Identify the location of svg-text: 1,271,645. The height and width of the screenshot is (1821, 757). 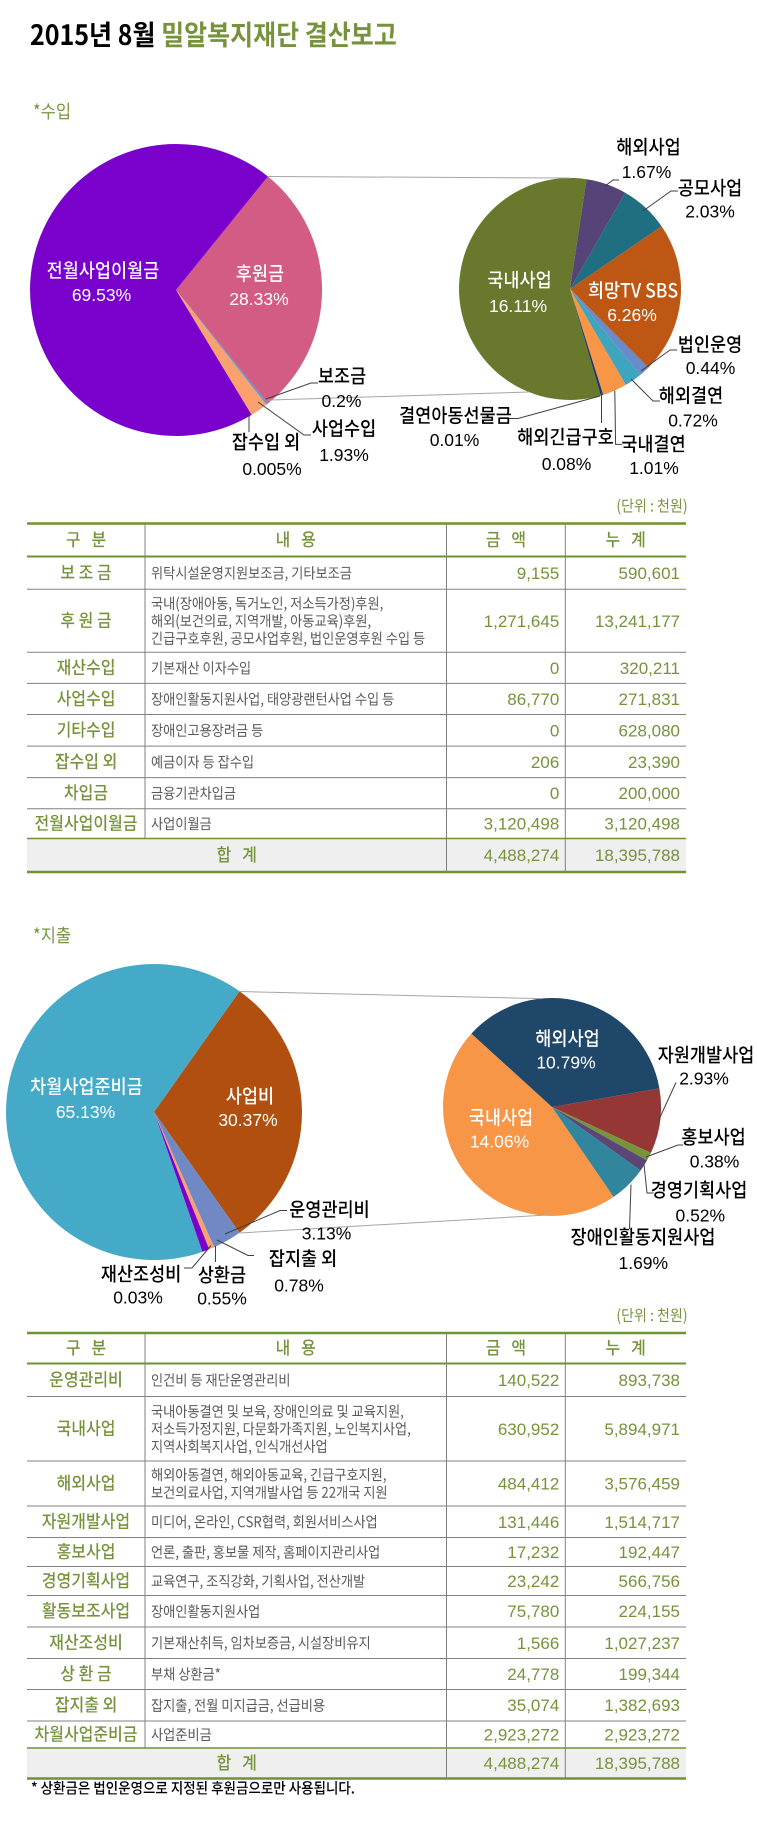
(522, 621).